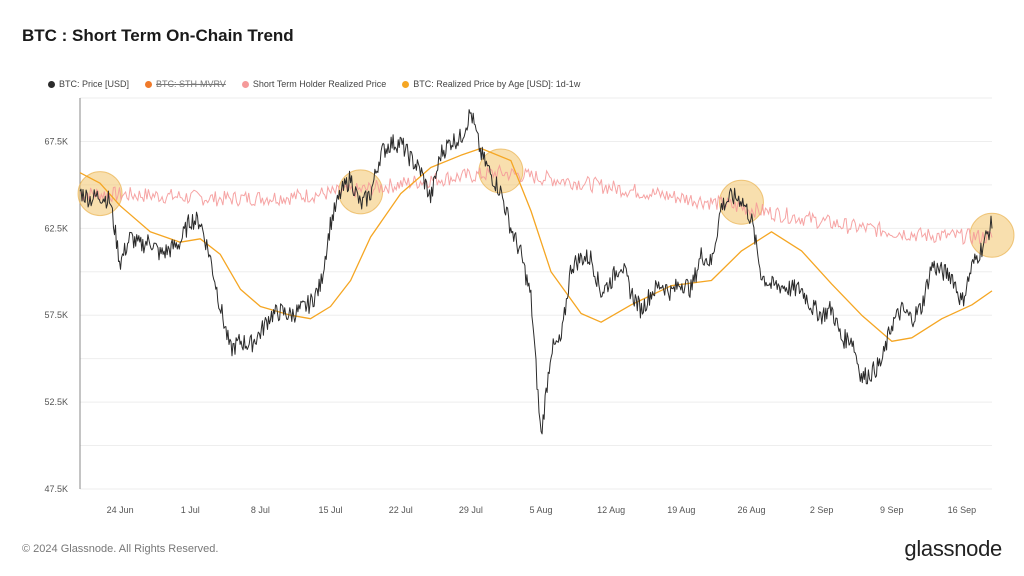 The image size is (1024, 576). What do you see at coordinates (681, 510) in the screenshot?
I see `x-tick-label: 19 Aug` at bounding box center [681, 510].